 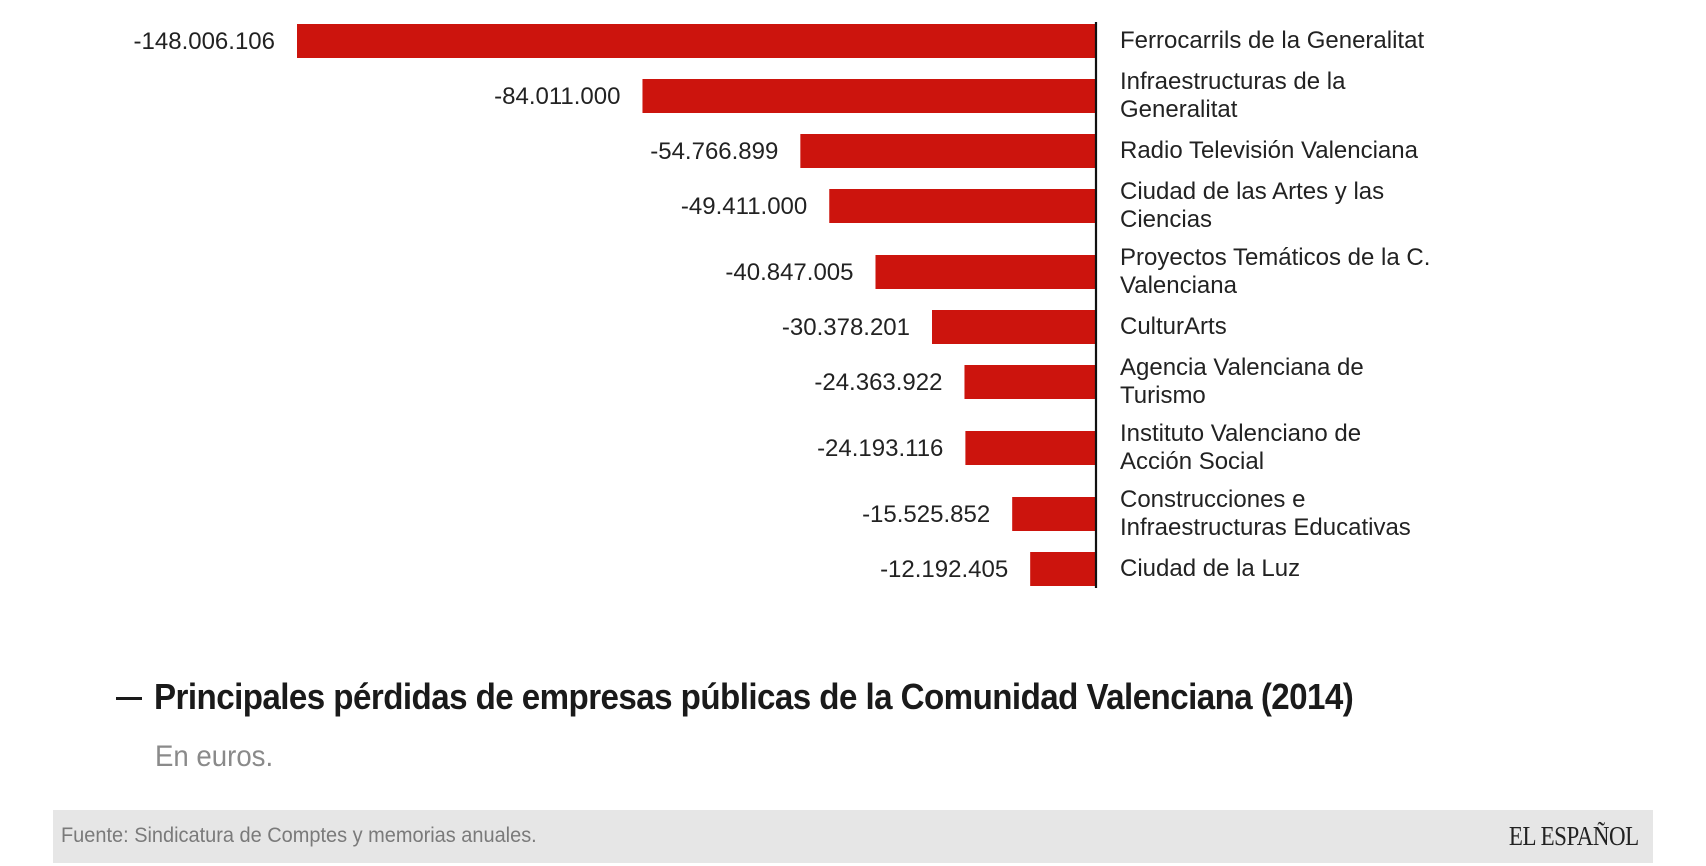 What do you see at coordinates (714, 151) in the screenshot?
I see `value-label-2: -54.766.899` at bounding box center [714, 151].